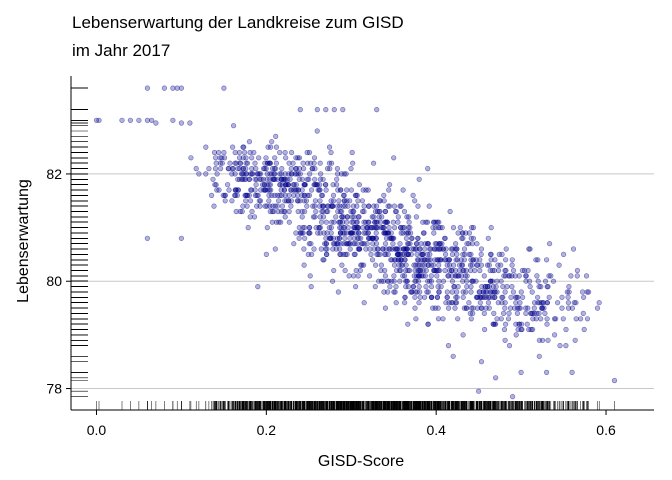 This screenshot has width=672, height=480. What do you see at coordinates (361, 461) in the screenshot?
I see `x-axis-title: GISD-Score` at bounding box center [361, 461].